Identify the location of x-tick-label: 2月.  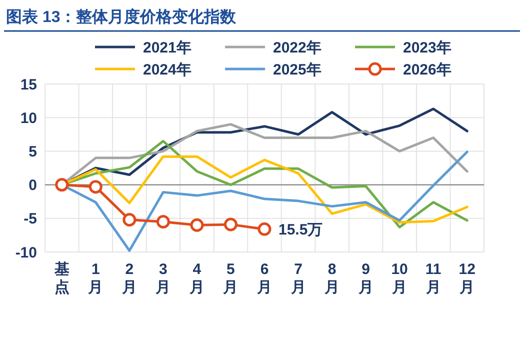
(128, 278).